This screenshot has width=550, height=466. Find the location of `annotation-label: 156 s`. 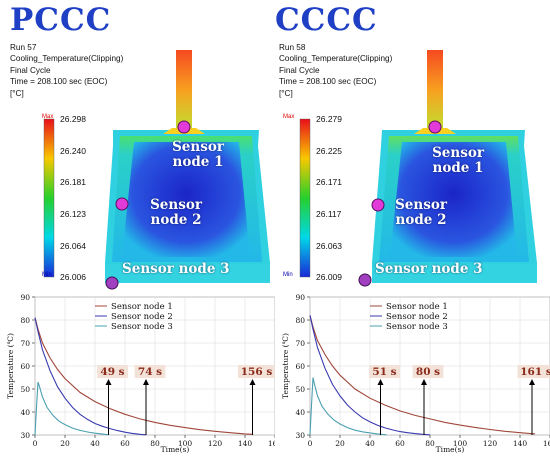

annotation-label: 156 s is located at coordinates (257, 372).